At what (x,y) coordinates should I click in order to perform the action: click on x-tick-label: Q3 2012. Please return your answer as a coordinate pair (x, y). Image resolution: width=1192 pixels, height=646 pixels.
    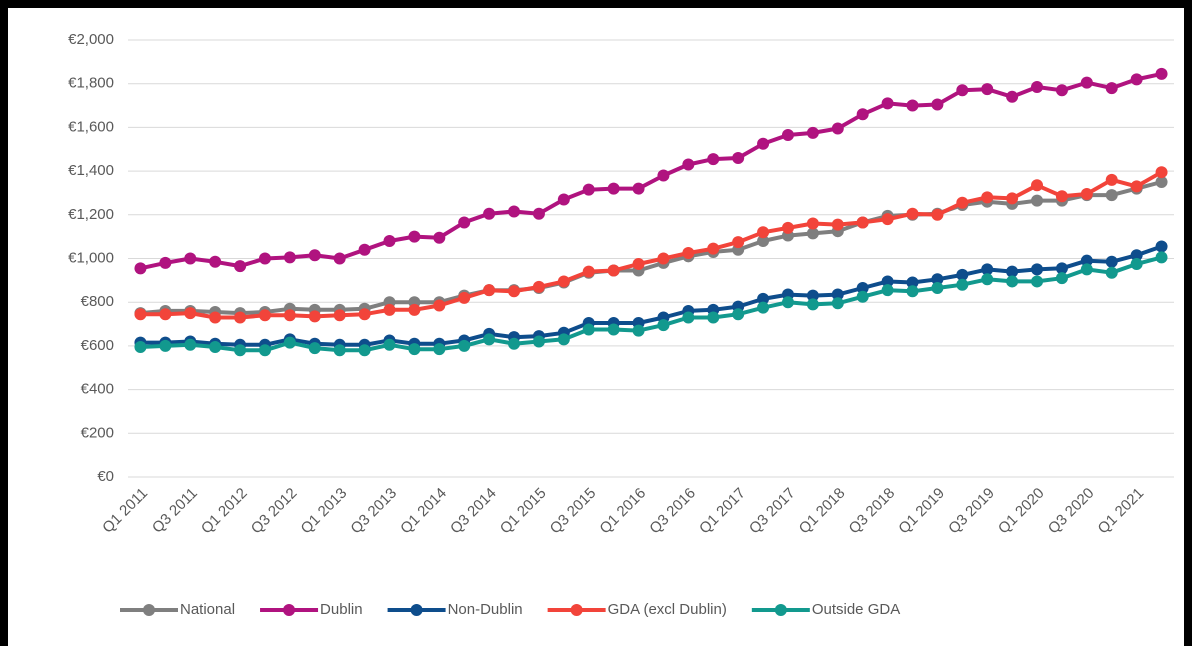
    Looking at the image, I should click on (274, 511).